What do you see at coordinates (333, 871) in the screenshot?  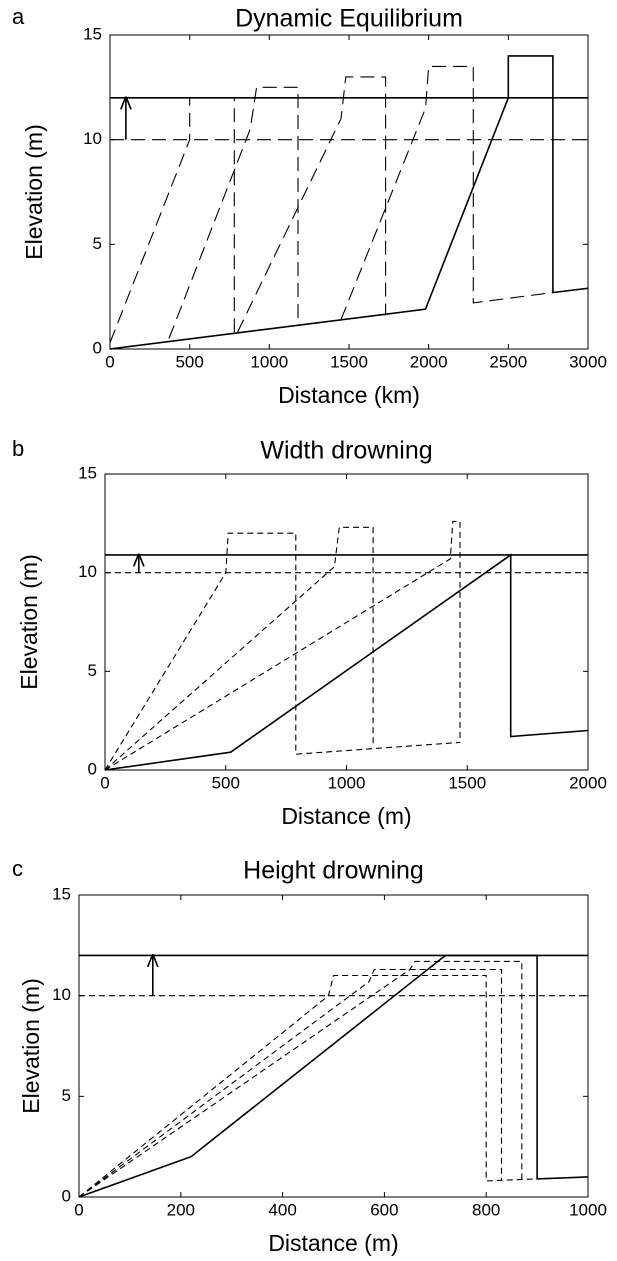 I see `chart-title: Height drowning` at bounding box center [333, 871].